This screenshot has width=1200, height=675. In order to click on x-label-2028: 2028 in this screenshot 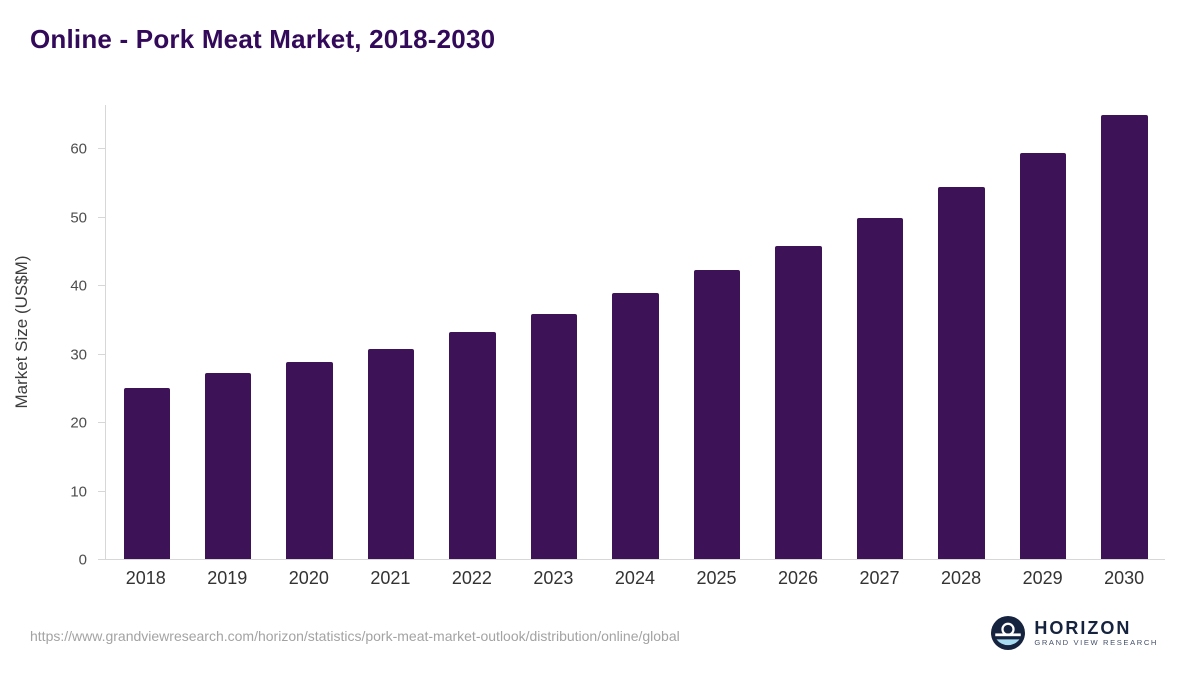, I will do `click(961, 578)`.